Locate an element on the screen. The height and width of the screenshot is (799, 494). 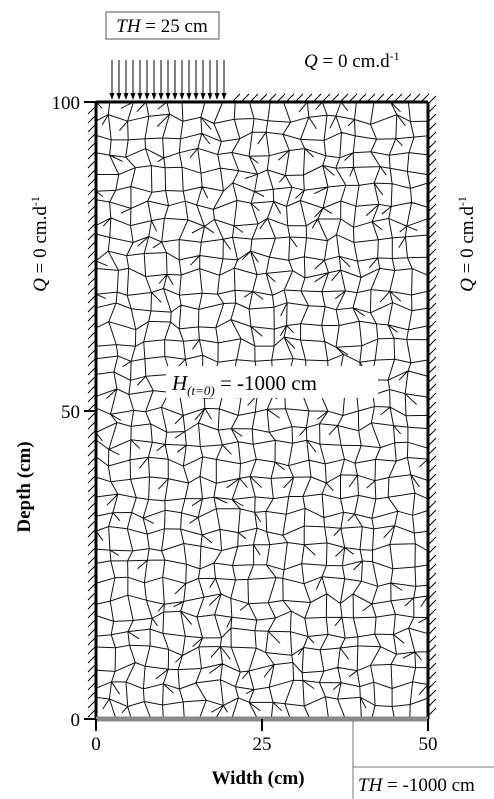
initial-condition-label: H(t=0) = -1000 cm is located at coordinates (244, 384).